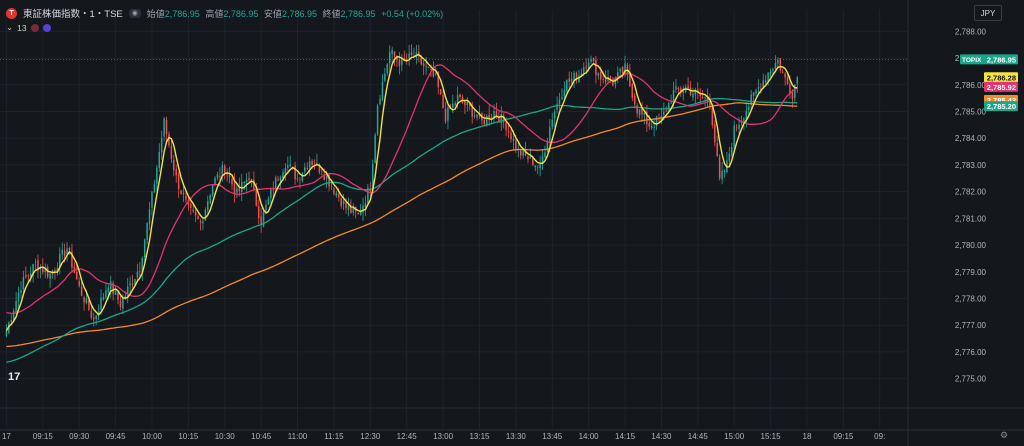 This screenshot has height=446, width=1024. Describe the element at coordinates (988, 13) in the screenshot. I see `currency-button: JPY` at that location.